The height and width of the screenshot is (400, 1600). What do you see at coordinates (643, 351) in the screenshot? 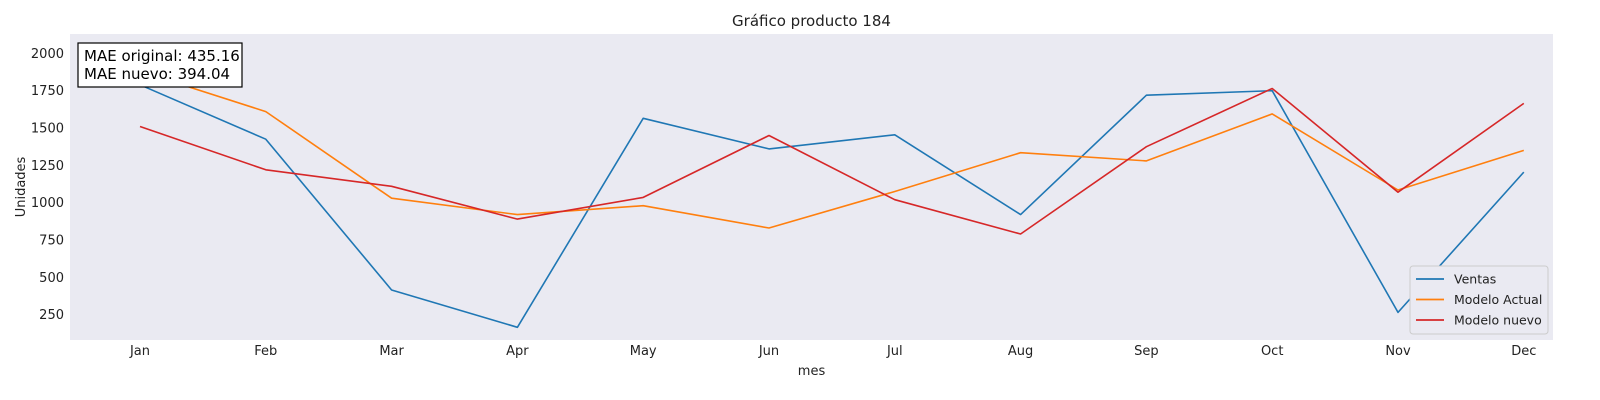
I see `x-tick-label: May` at bounding box center [643, 351].